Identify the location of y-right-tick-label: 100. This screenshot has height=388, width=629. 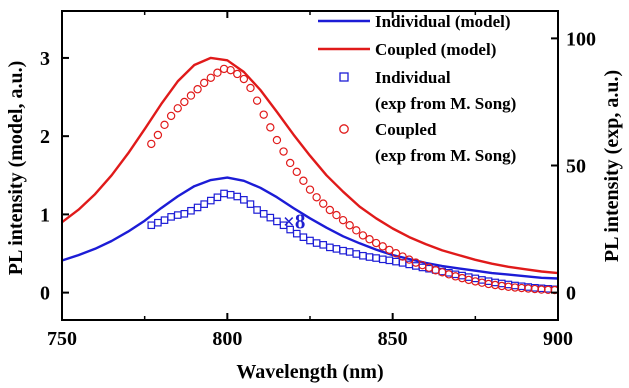
(581, 39).